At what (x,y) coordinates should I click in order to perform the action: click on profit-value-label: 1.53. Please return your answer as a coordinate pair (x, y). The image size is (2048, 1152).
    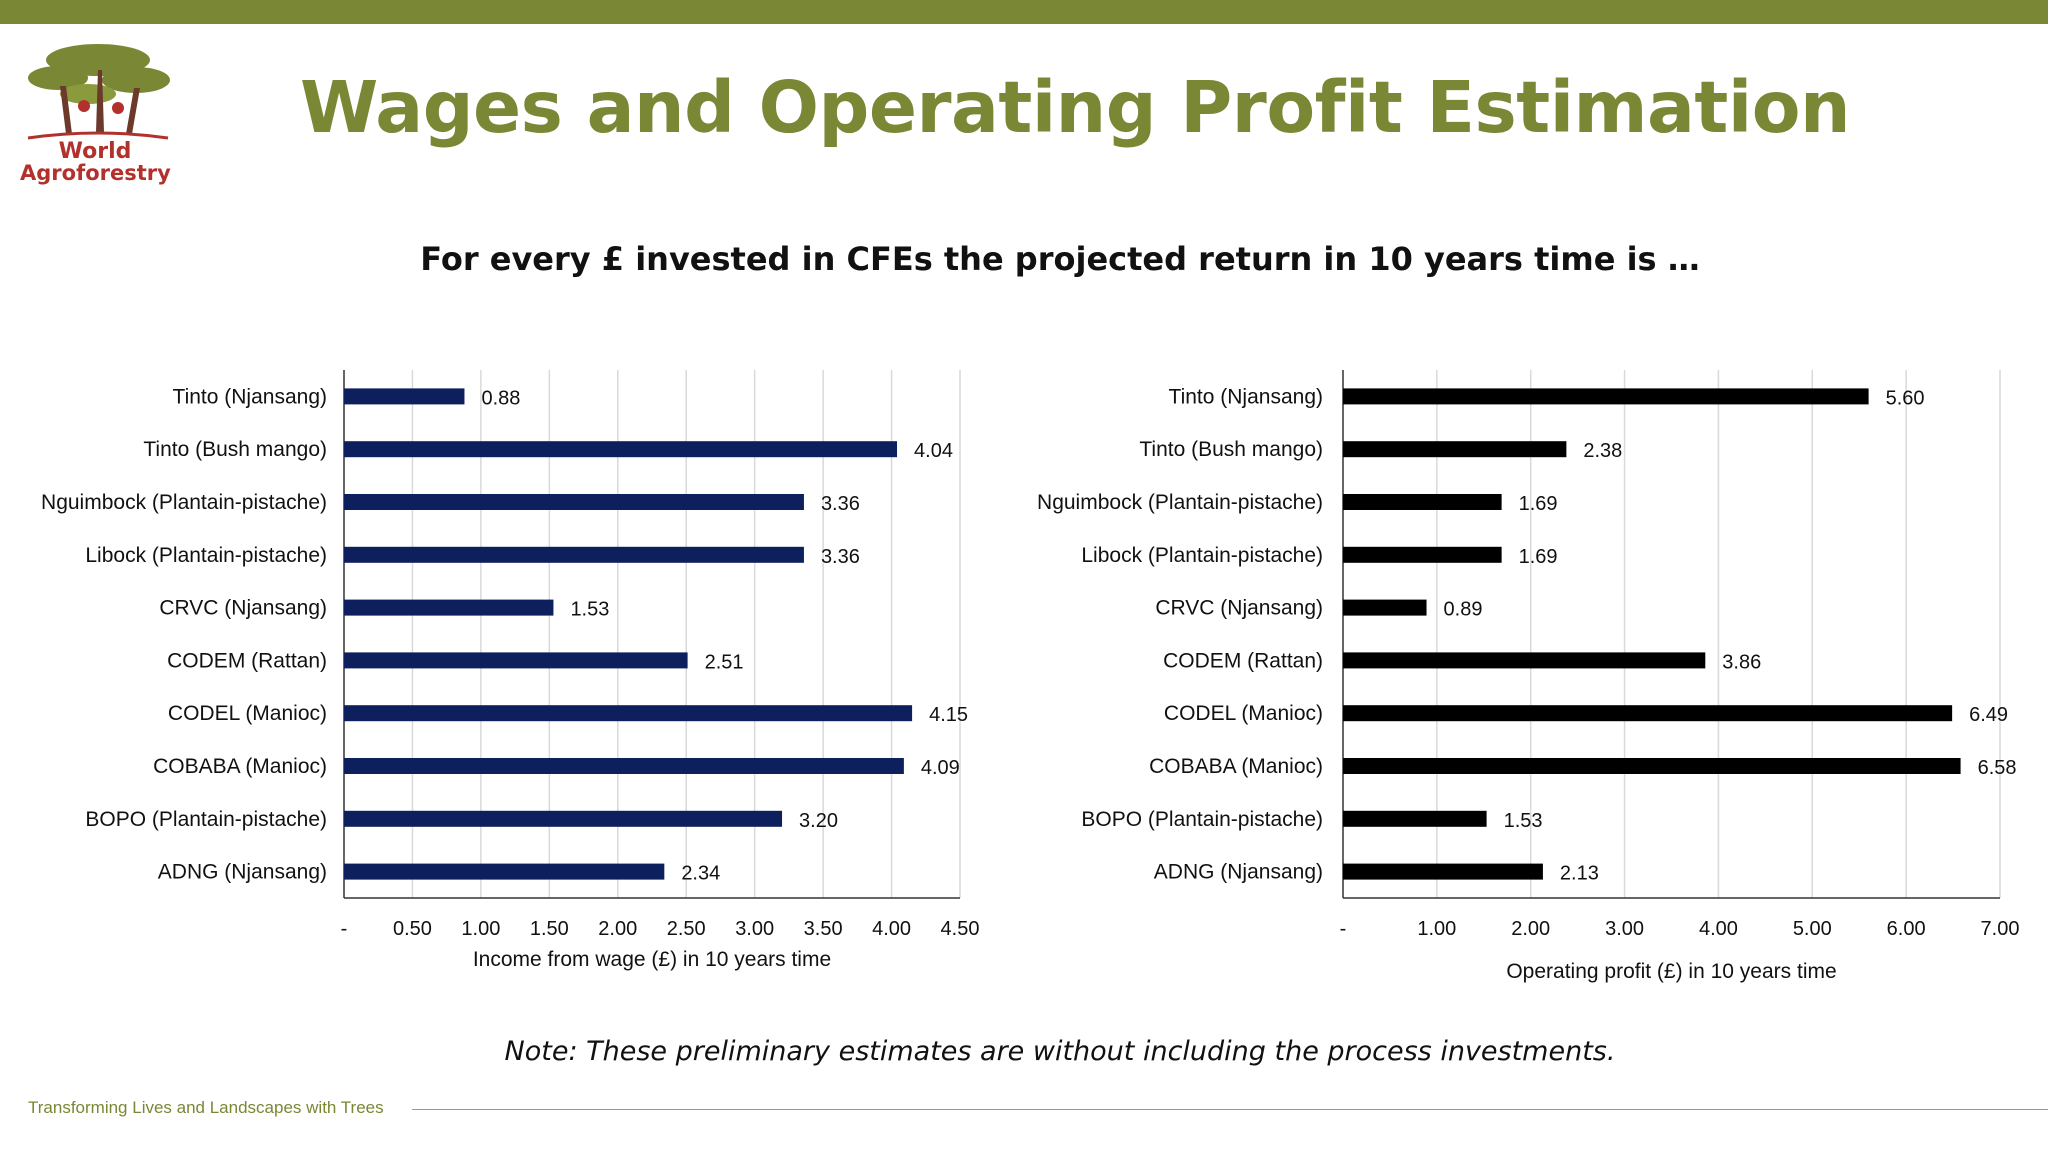
    Looking at the image, I should click on (1523, 821).